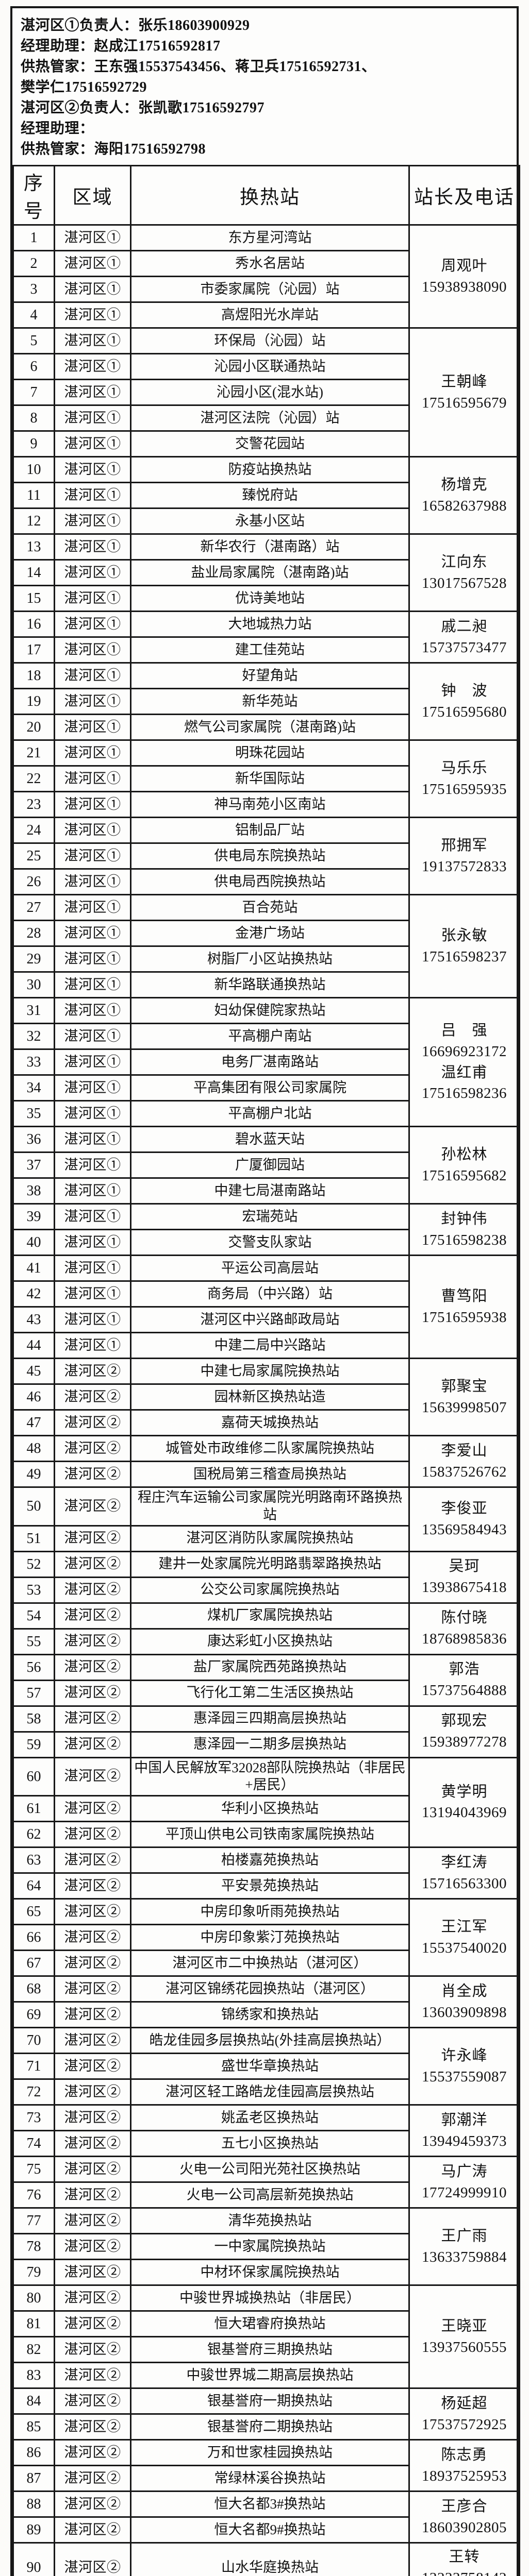 This screenshot has height=2576, width=529. Describe the element at coordinates (464, 1519) in the screenshot. I see `station-chief-cell: 李俊亚 13569584943` at that location.